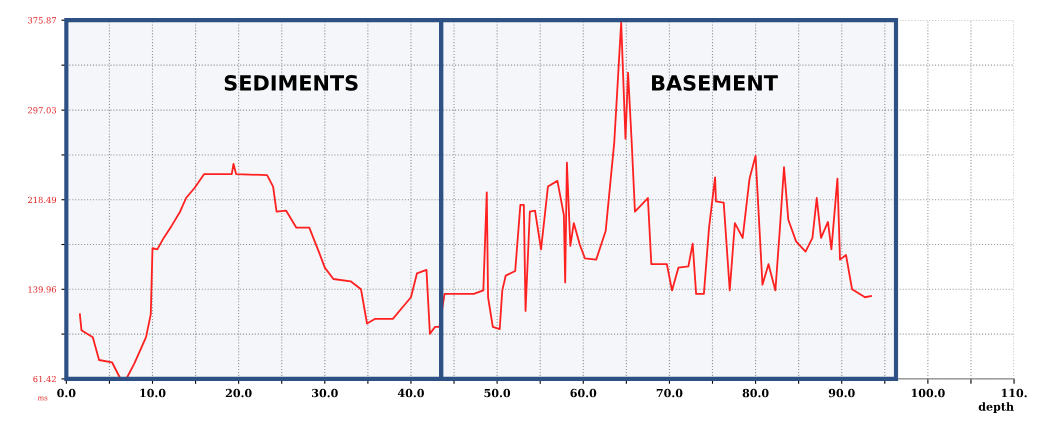 The height and width of the screenshot is (421, 1053). I want to click on y-tick-label: 61.42, so click(44, 379).